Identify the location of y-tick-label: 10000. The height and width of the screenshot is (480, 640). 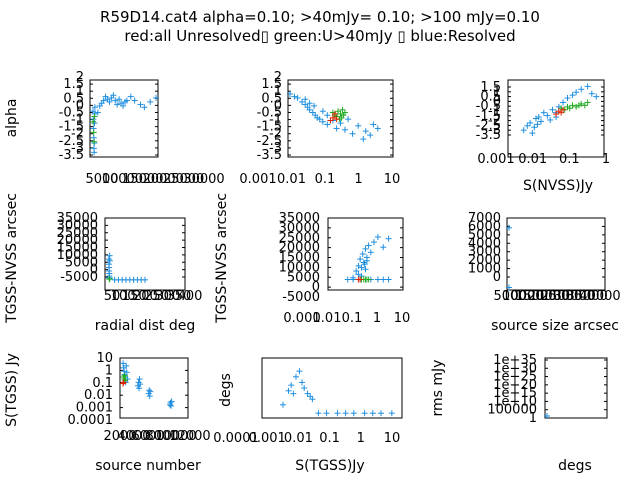
(77, 255).